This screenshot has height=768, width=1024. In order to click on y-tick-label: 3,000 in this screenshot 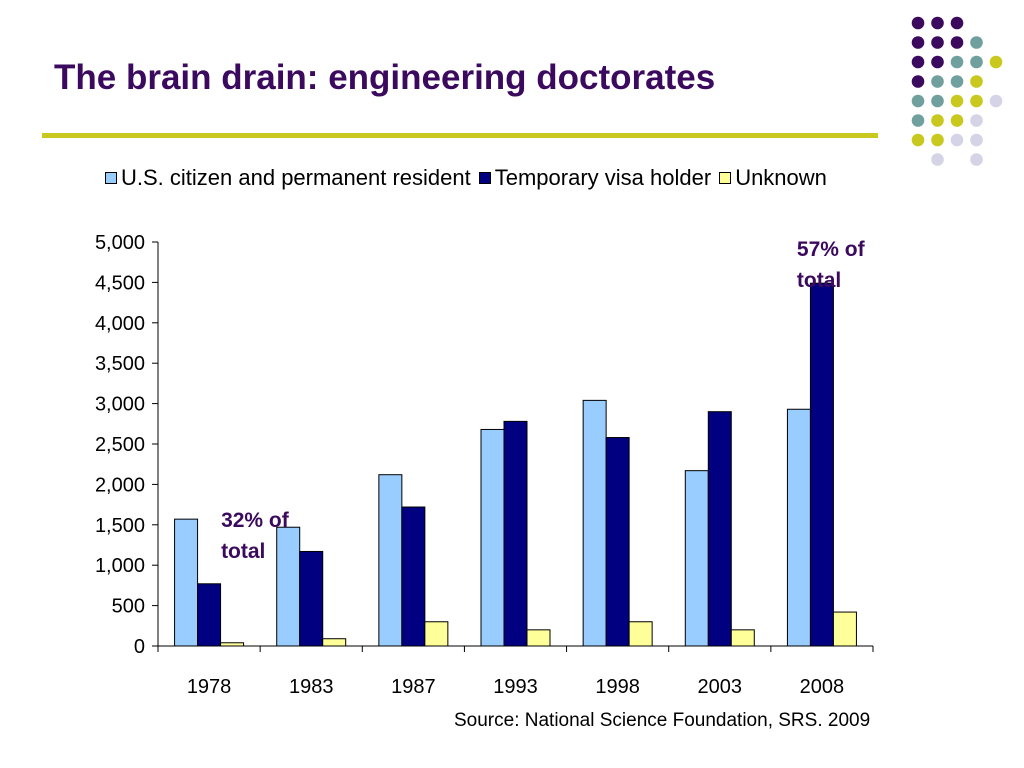, I will do `click(120, 405)`.